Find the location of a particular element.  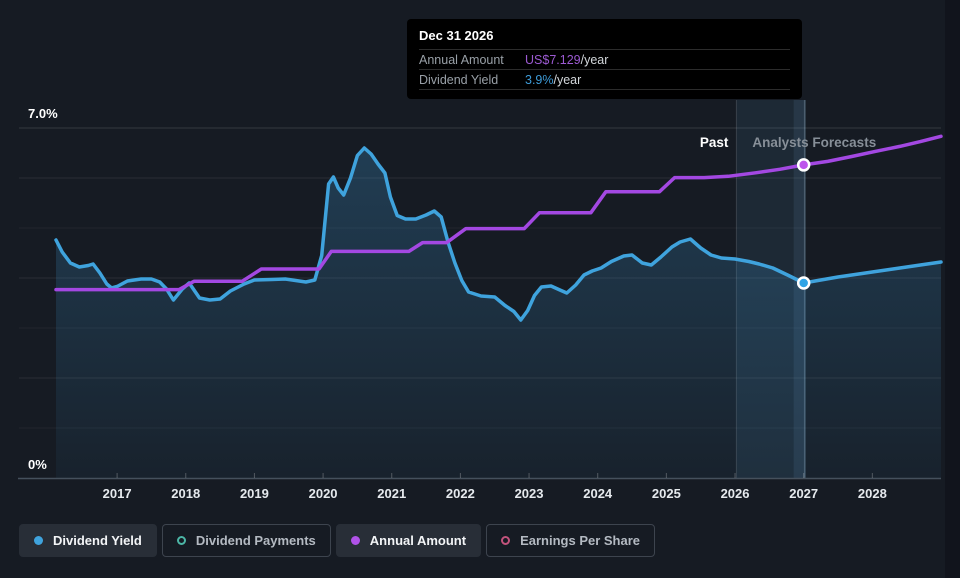

tooltip-row-dividend-yield: Dividend Yield 3.9%/year is located at coordinates (604, 80).